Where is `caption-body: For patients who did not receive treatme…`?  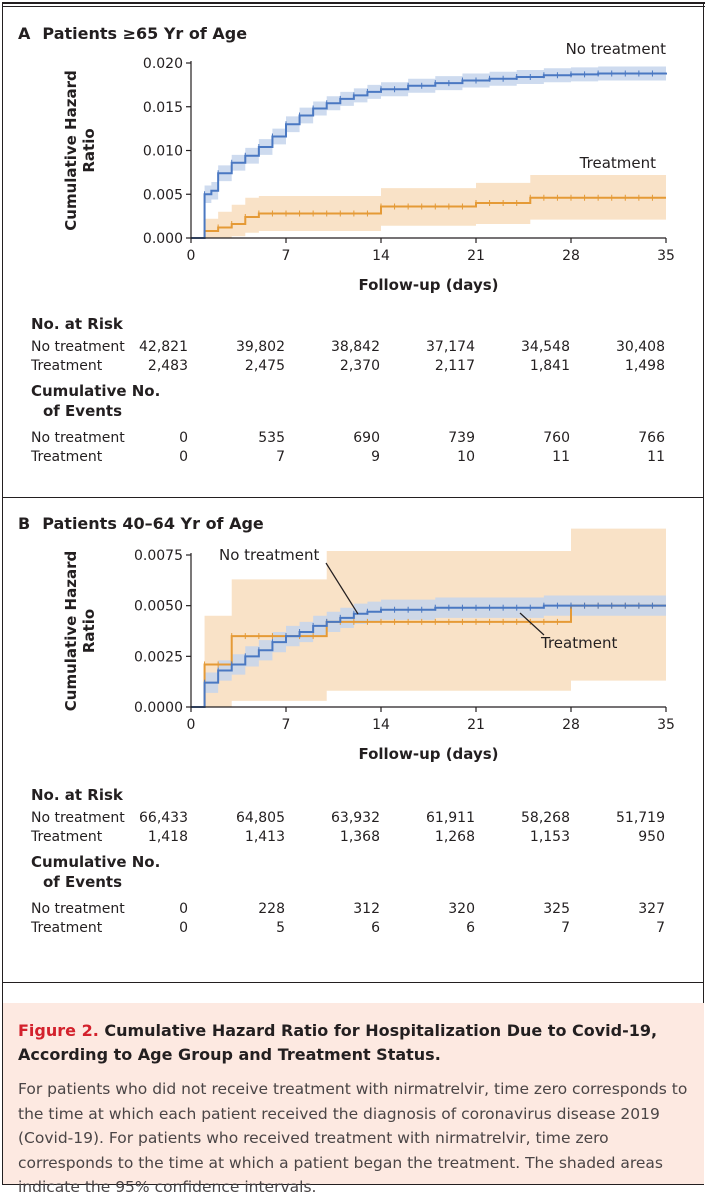
caption-body: For patients who did not receive treatme… is located at coordinates (353, 1138).